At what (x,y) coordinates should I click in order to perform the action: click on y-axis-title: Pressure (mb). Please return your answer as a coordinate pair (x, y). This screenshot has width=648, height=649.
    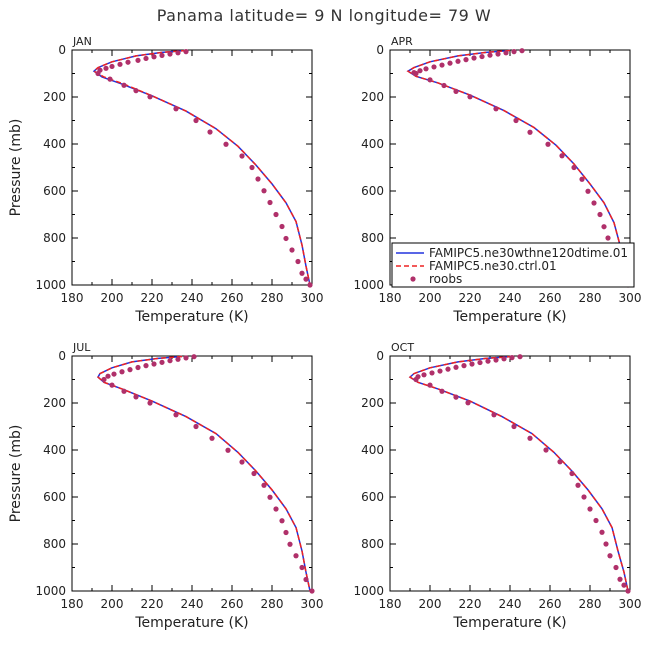
    Looking at the image, I should click on (16, 474).